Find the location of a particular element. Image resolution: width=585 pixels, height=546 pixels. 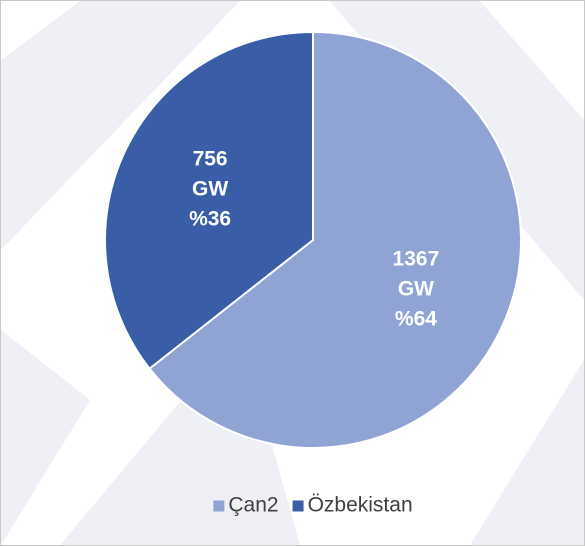

legend-item: Özbekistan is located at coordinates (352, 505).